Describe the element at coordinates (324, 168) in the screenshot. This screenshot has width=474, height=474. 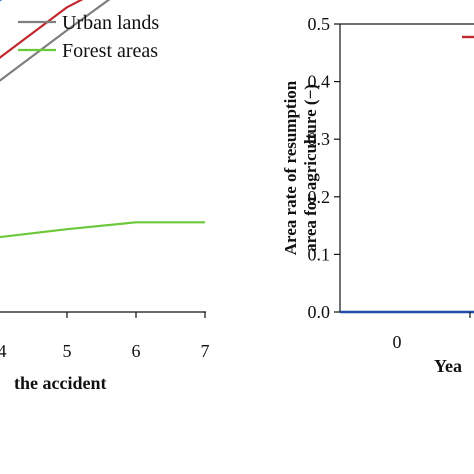
I see `right-y-ticks: 0.0 0.1 0.2 0.3 0.4 0.5` at that location.